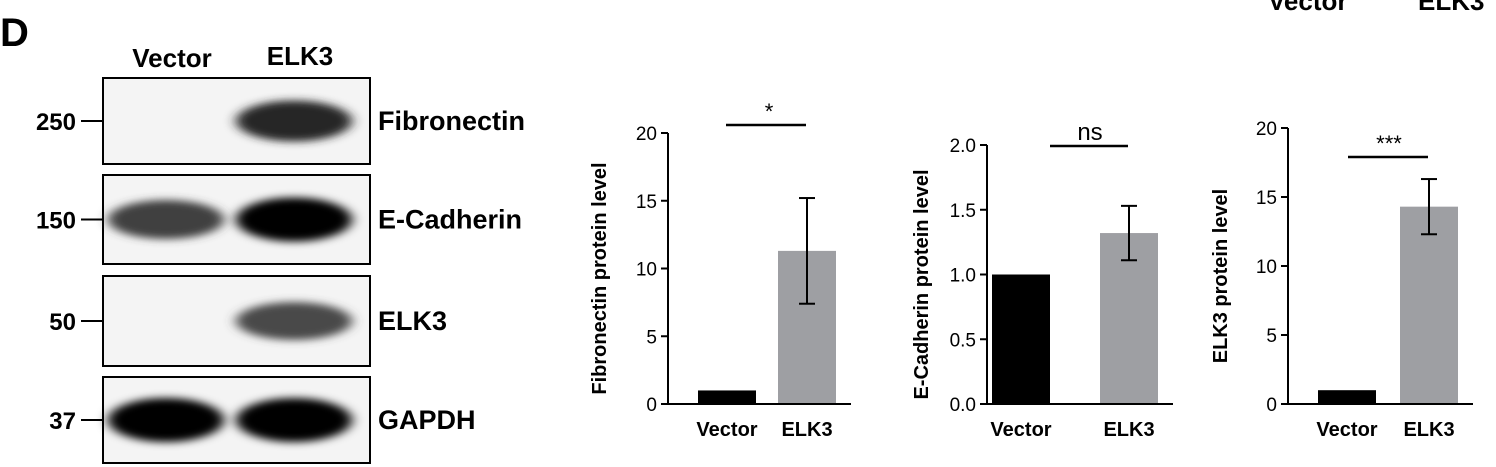 The height and width of the screenshot is (467, 1496). I want to click on y-axis-label: E-Cadherin protein level, so click(922, 284).